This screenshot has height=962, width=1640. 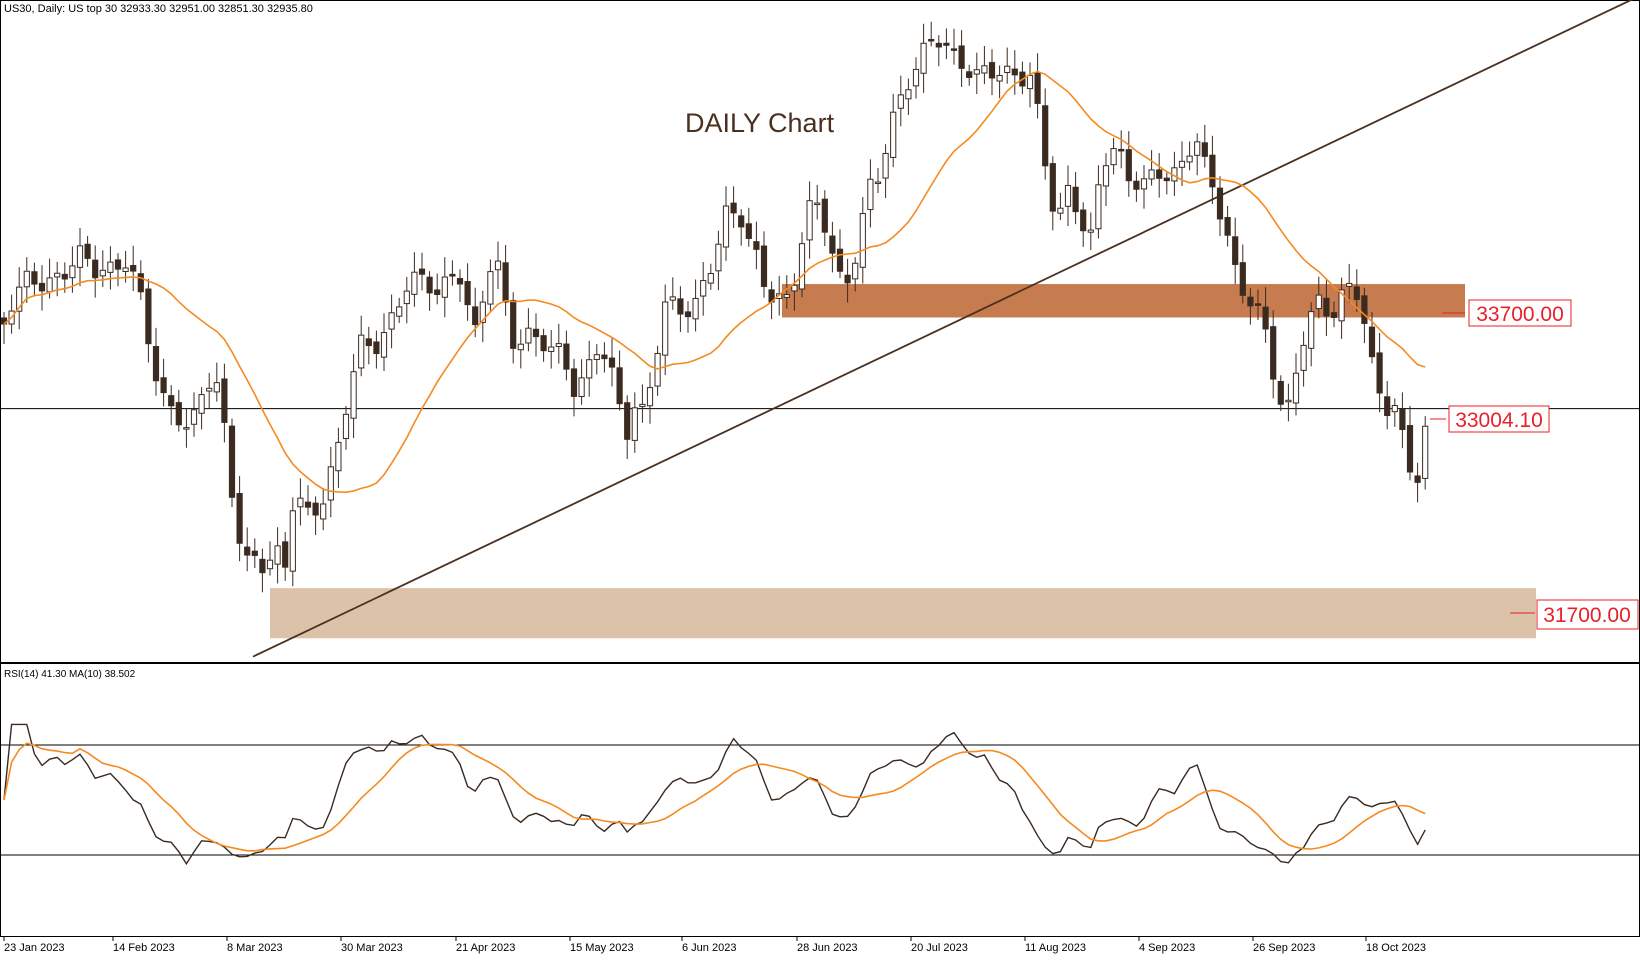 I want to click on current-price-box, so click(x=1499, y=419).